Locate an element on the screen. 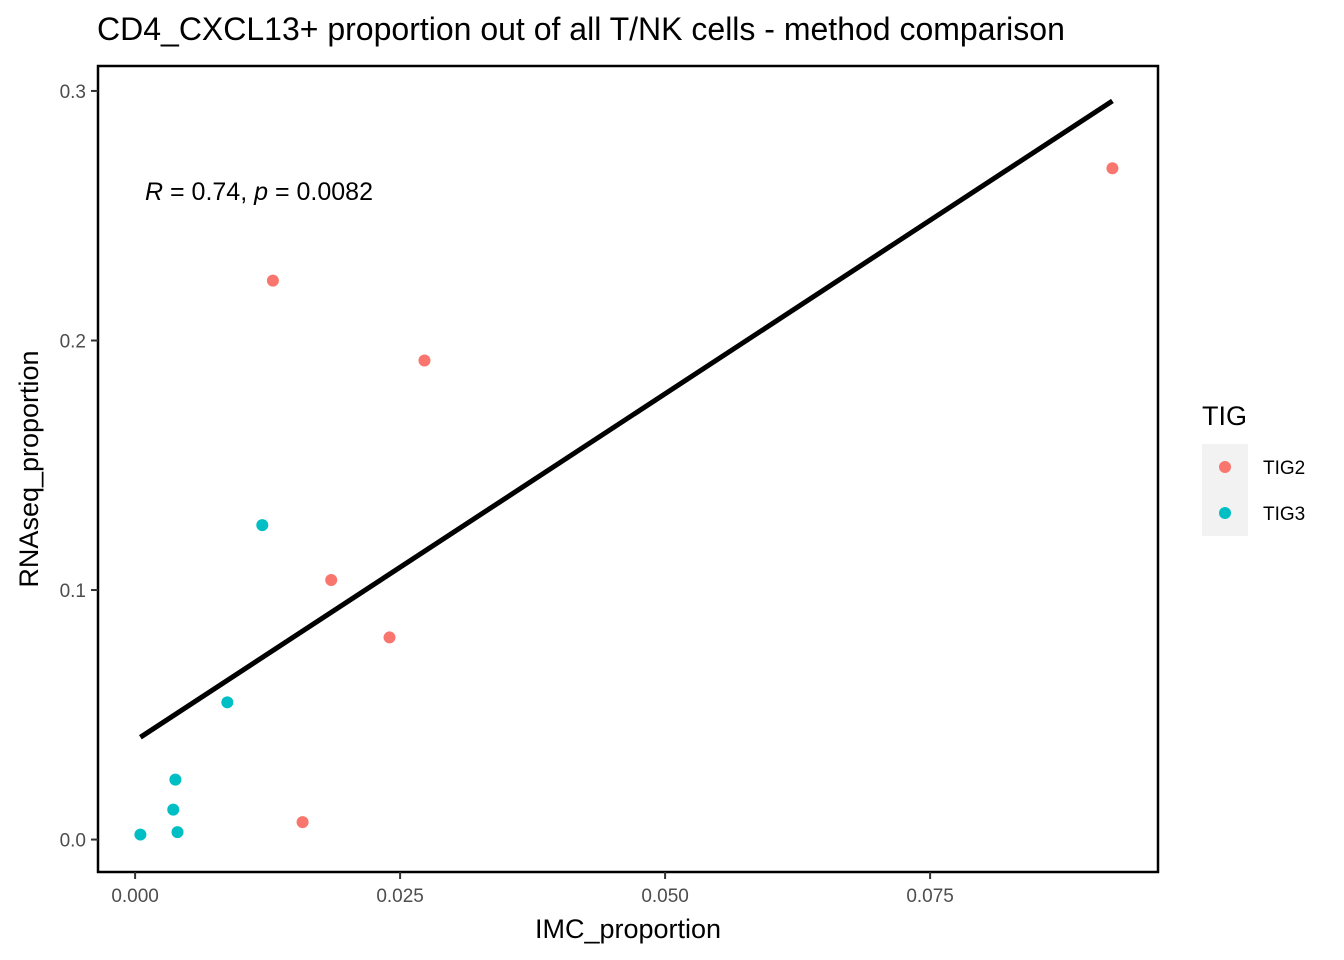 This screenshot has height=960, width=1344. y-axis: 0.0 0.1 0.2 0.3 is located at coordinates (79, 467).